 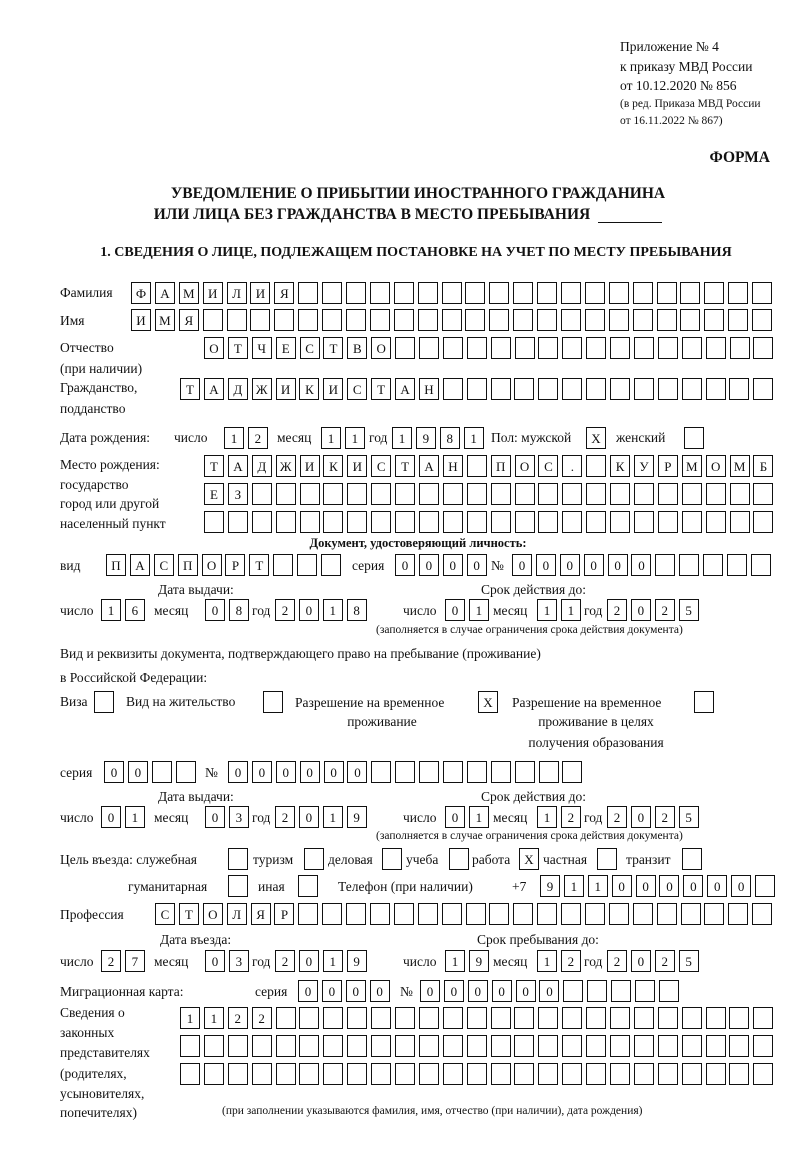 What do you see at coordinates (478, 961) in the screenshot?
I see `char-cell: 9` at bounding box center [478, 961].